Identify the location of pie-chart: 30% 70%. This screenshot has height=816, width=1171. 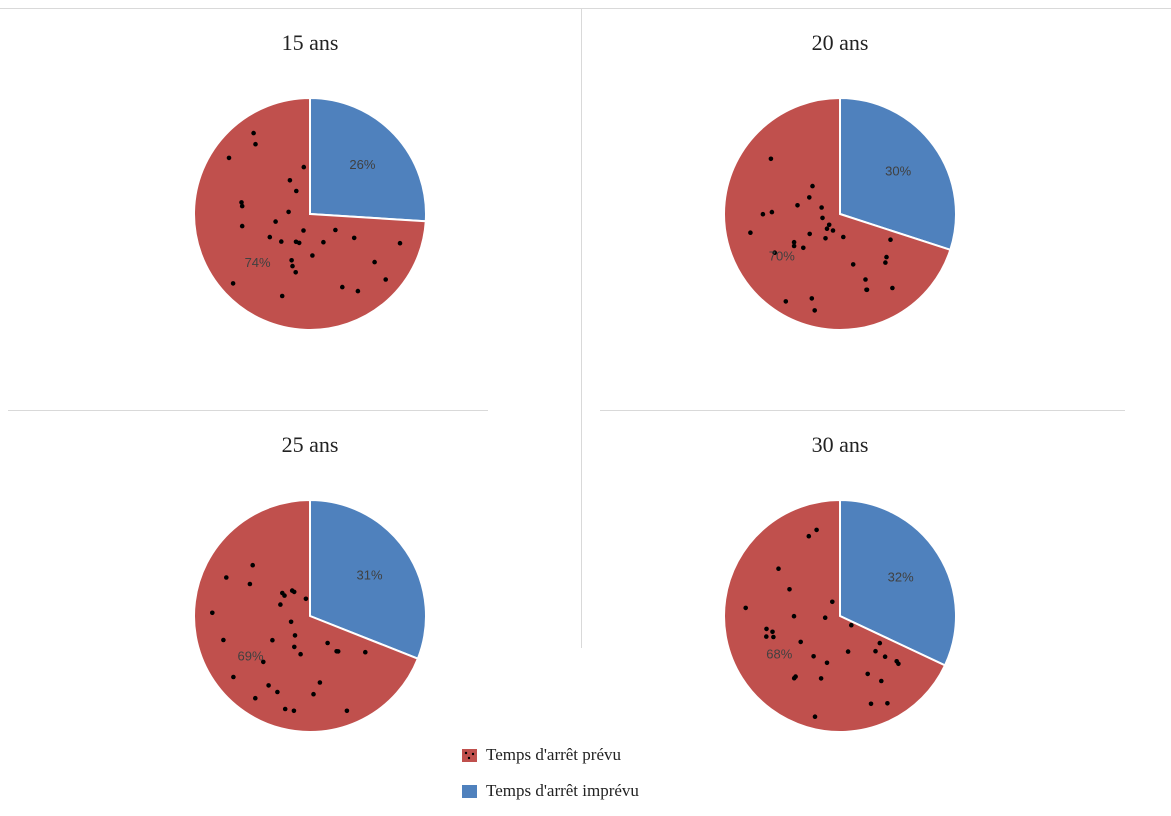
(840, 213).